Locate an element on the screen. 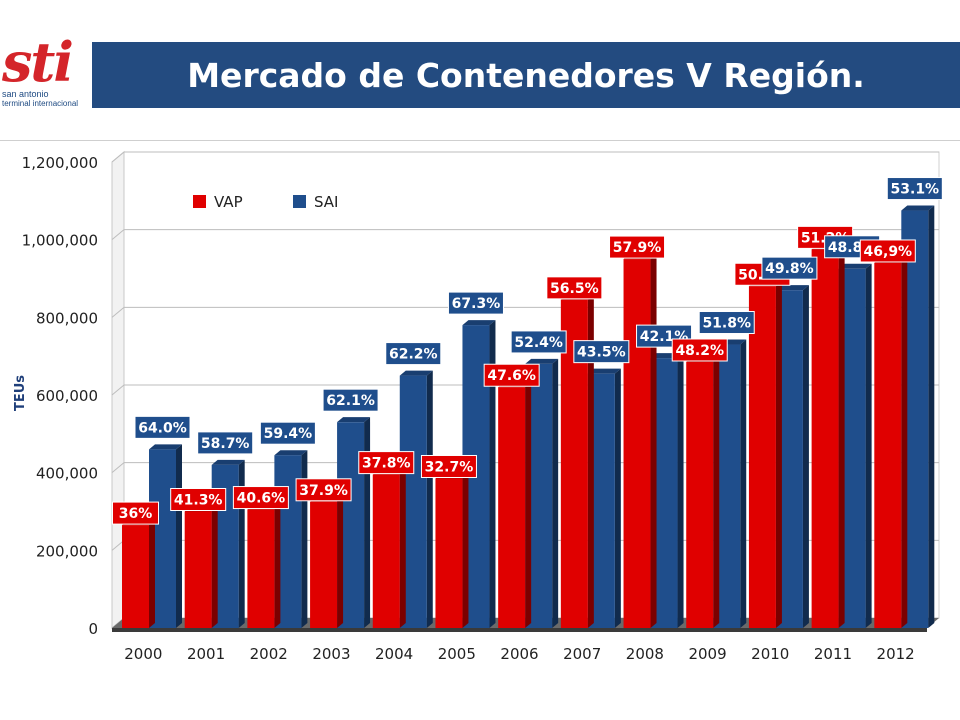 The height and width of the screenshot is (720, 960). data-label-sai: 53.1% is located at coordinates (914, 189).